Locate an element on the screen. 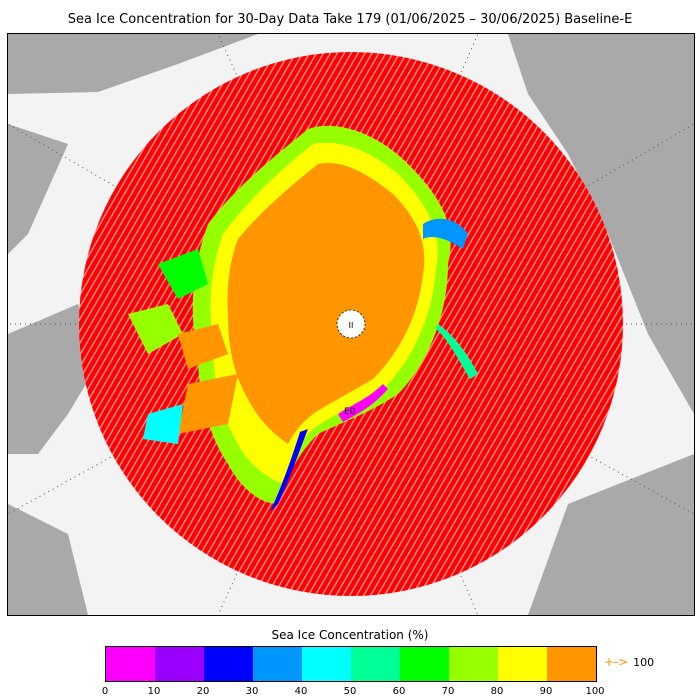  ice-pack is located at coordinates (326, 303).